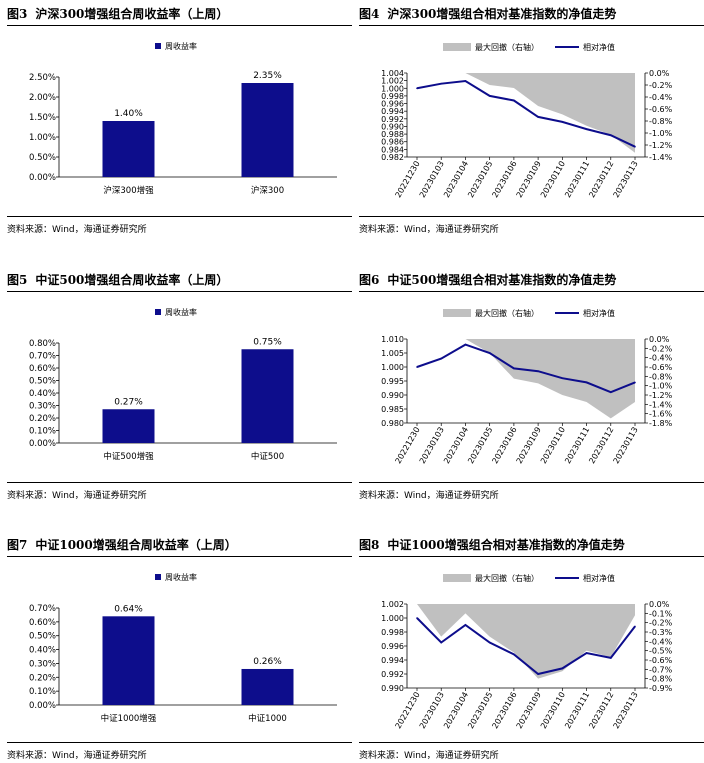 This screenshot has width=704, height=763. I want to click on figure-6-source: 资料来源：Wind，海通证券研究所, so click(531, 491).